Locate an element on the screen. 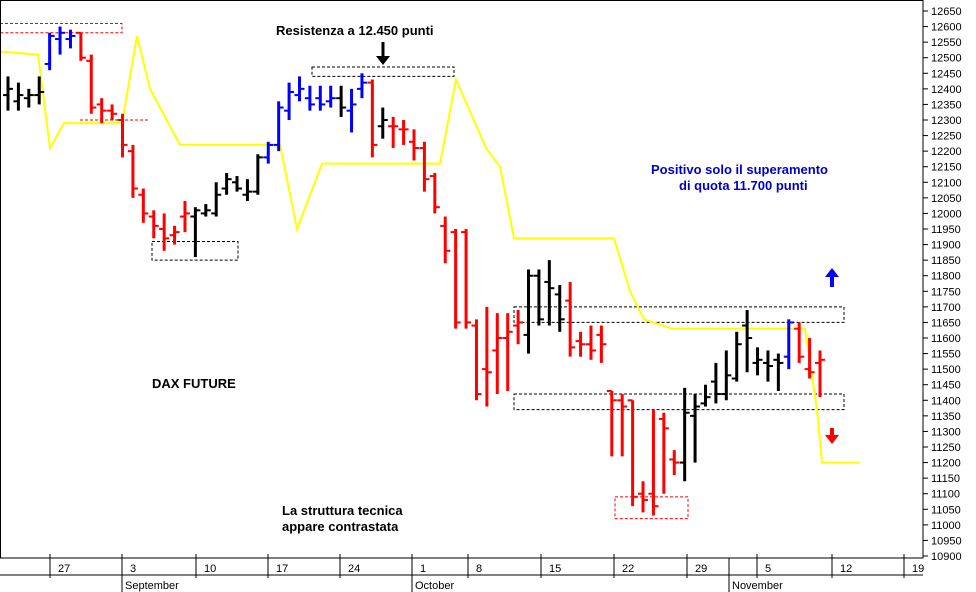  y-tick-label: 12300 is located at coordinates (946, 121).